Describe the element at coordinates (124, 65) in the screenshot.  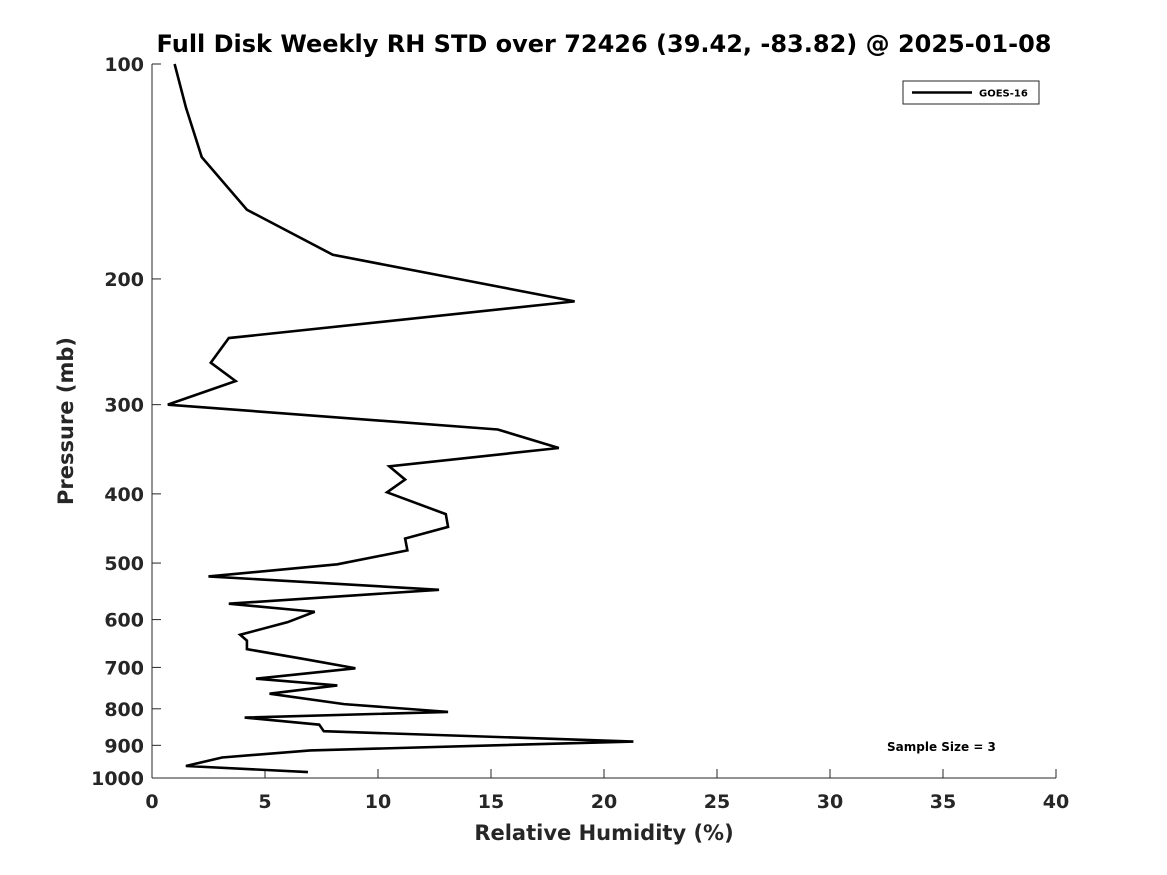
I see `y-tick-label: 100` at that location.